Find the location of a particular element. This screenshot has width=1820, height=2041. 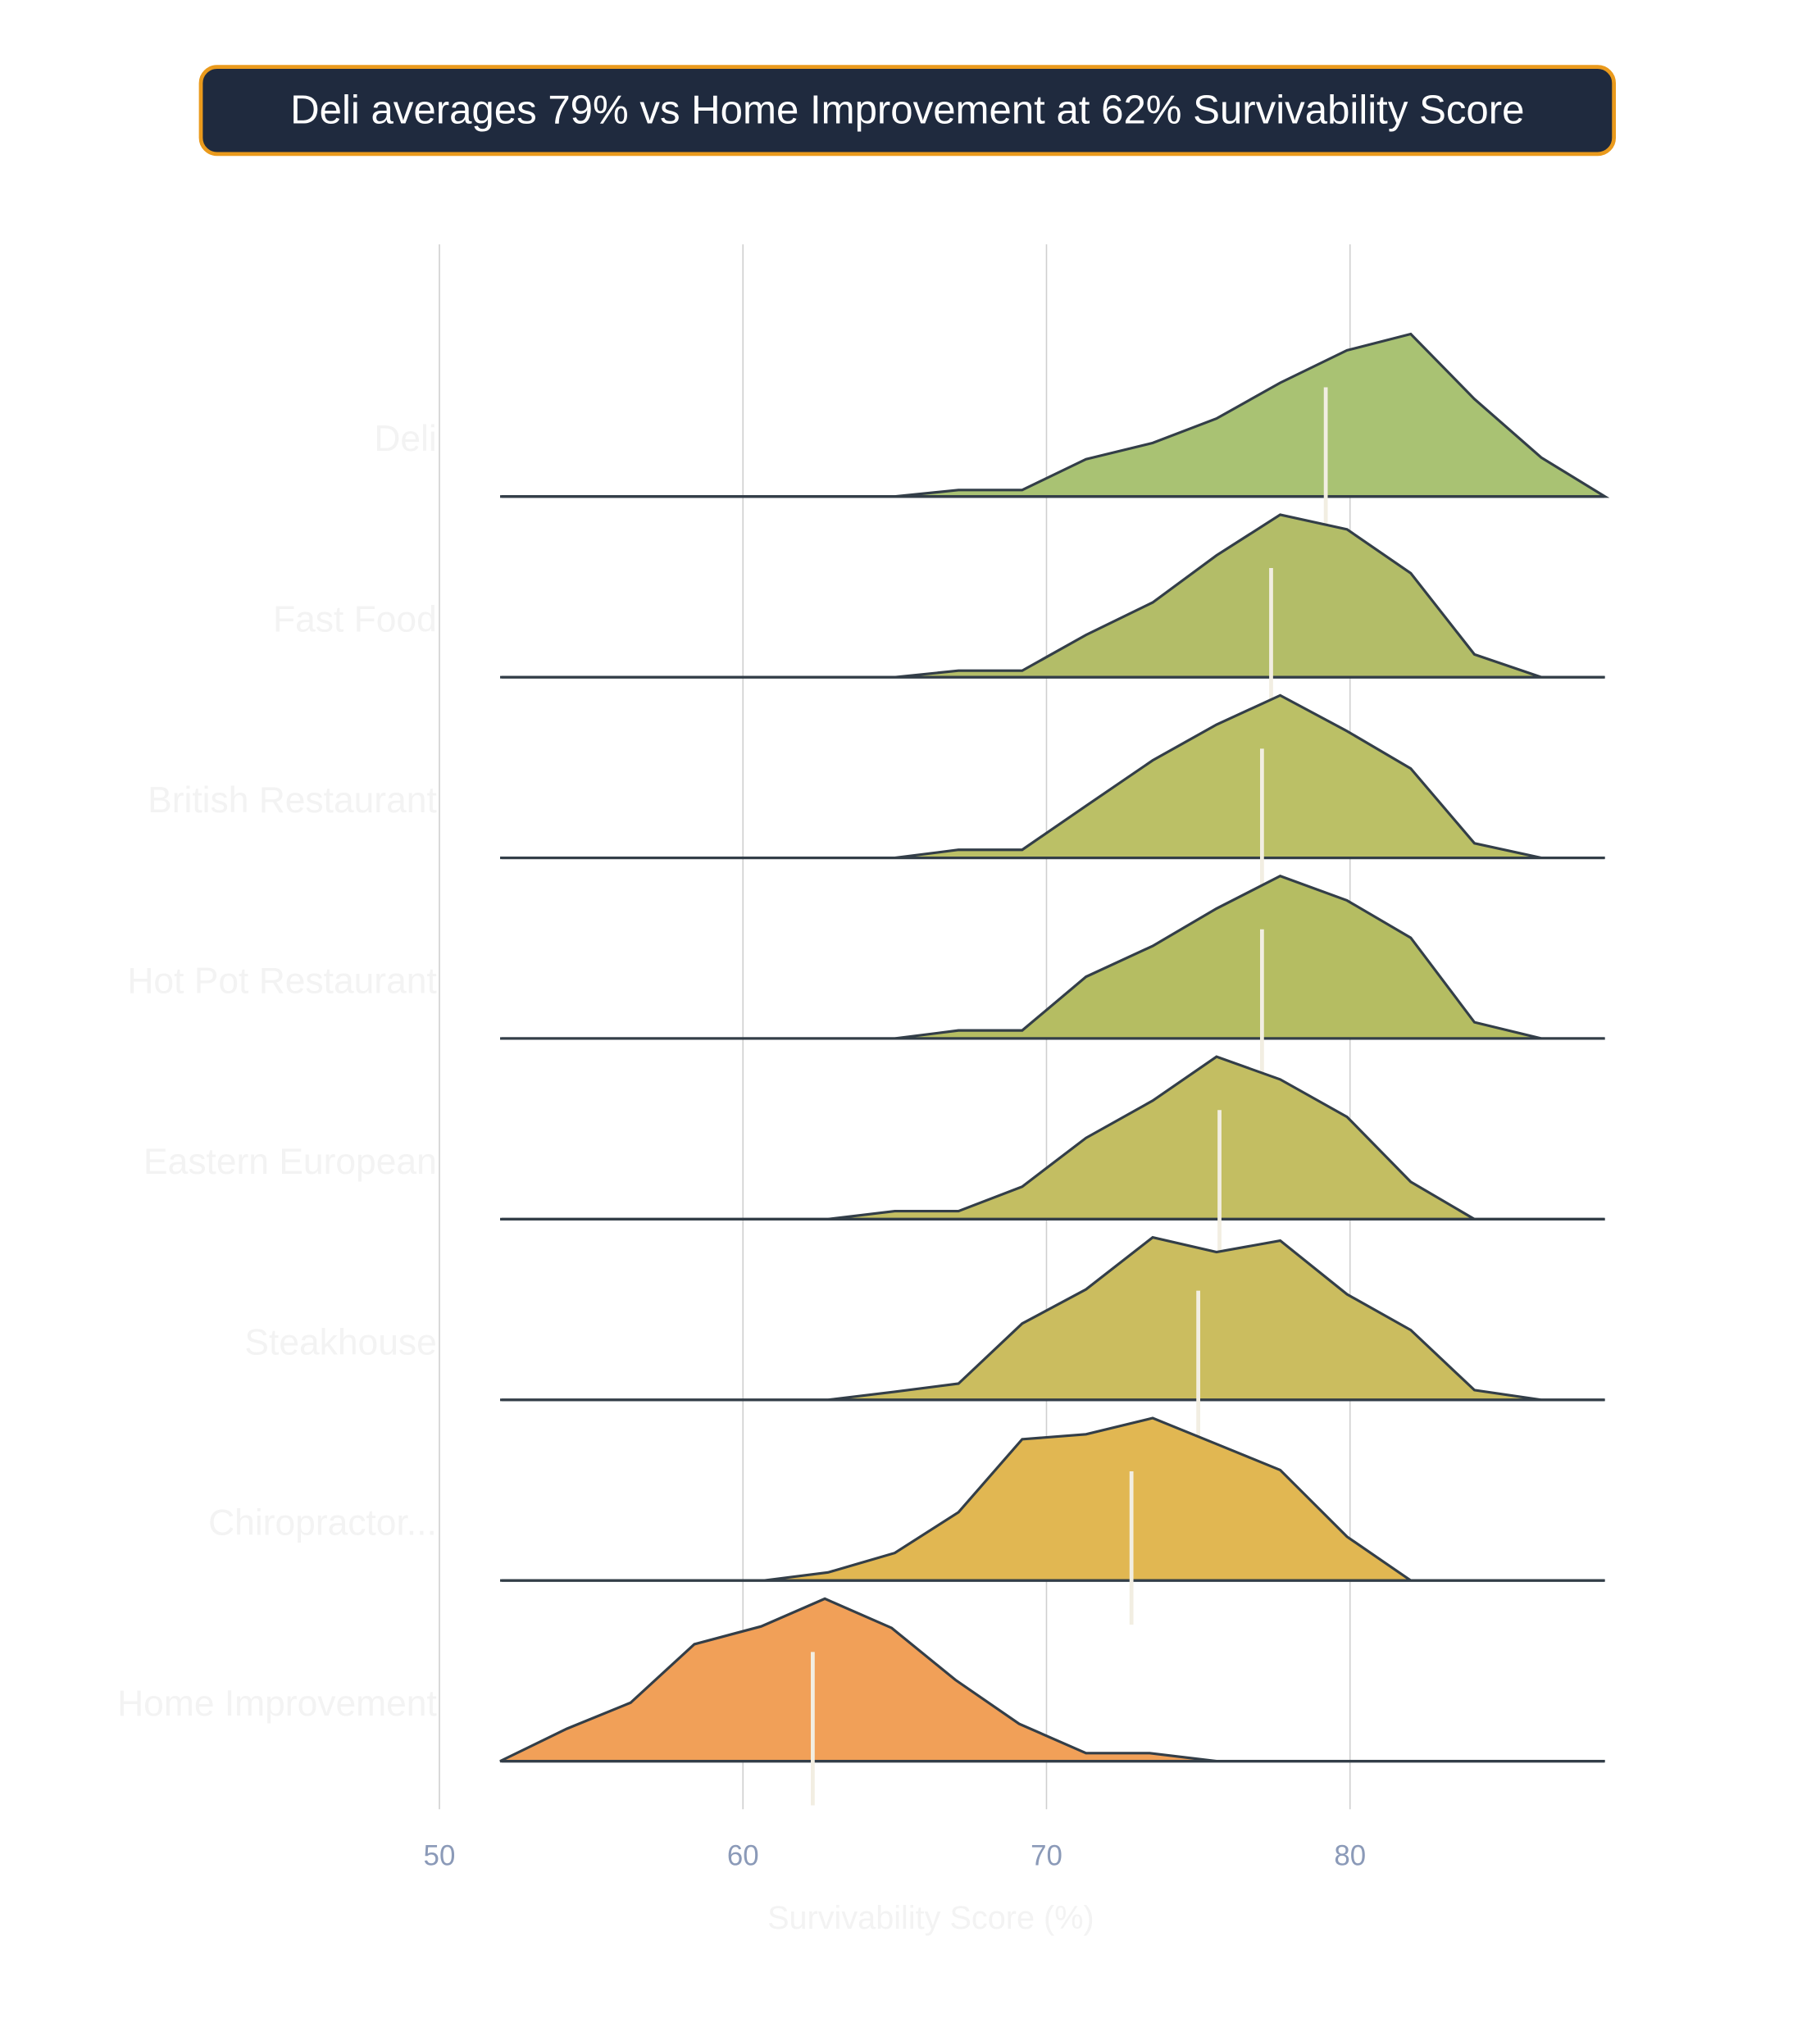

ridge-british-restaurant is located at coordinates (1052, 797).